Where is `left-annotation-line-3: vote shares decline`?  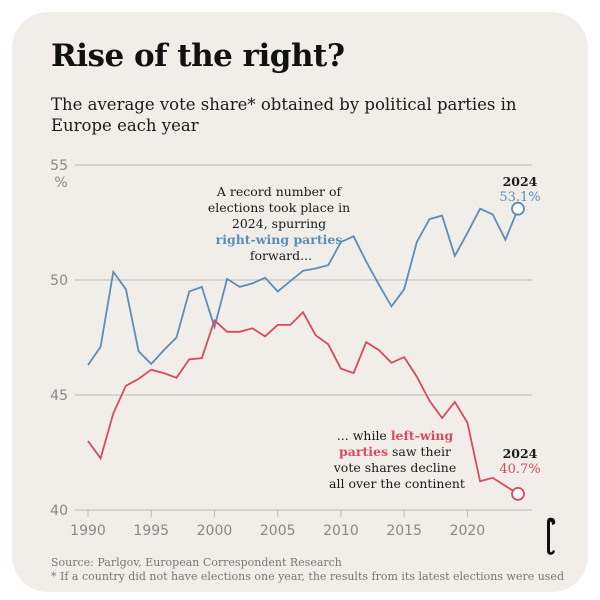 left-annotation-line-3: vote shares decline is located at coordinates (395, 467).